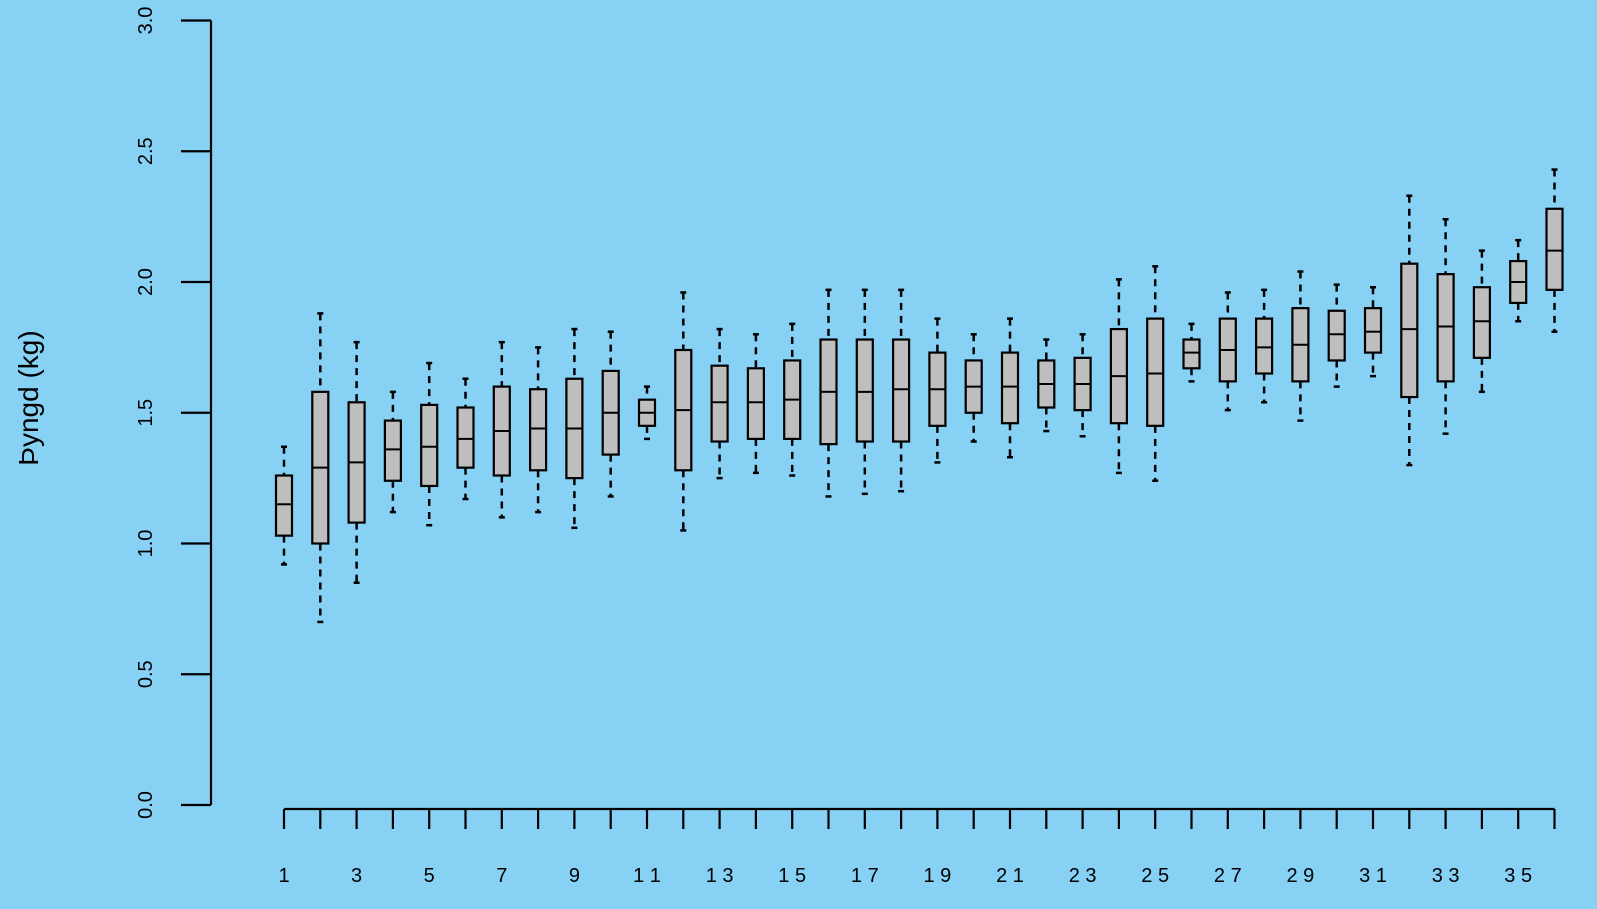  Describe the element at coordinates (429, 876) in the screenshot. I see `x-tick-label: 5` at that location.